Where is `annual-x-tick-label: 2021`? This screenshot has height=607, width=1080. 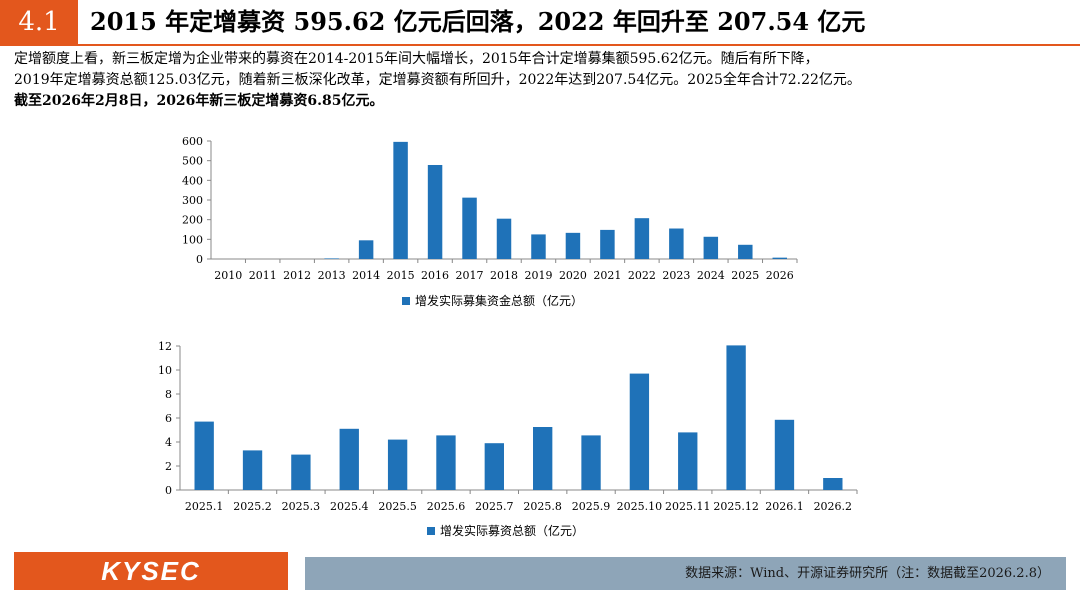 annual-x-tick-label: 2021 is located at coordinates (607, 275).